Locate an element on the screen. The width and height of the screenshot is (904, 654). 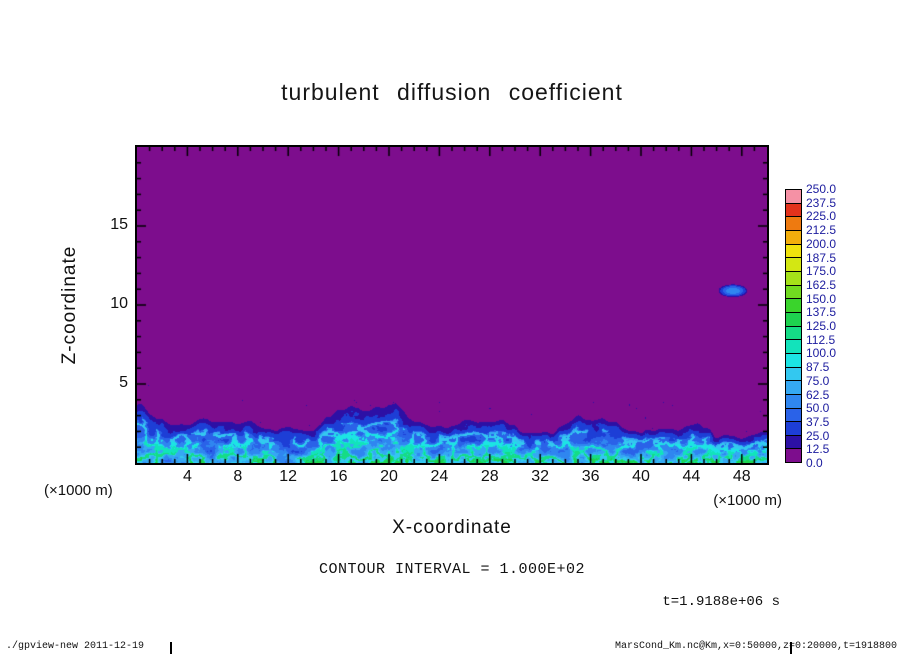
y-tick-label: 15 is located at coordinates (119, 224).